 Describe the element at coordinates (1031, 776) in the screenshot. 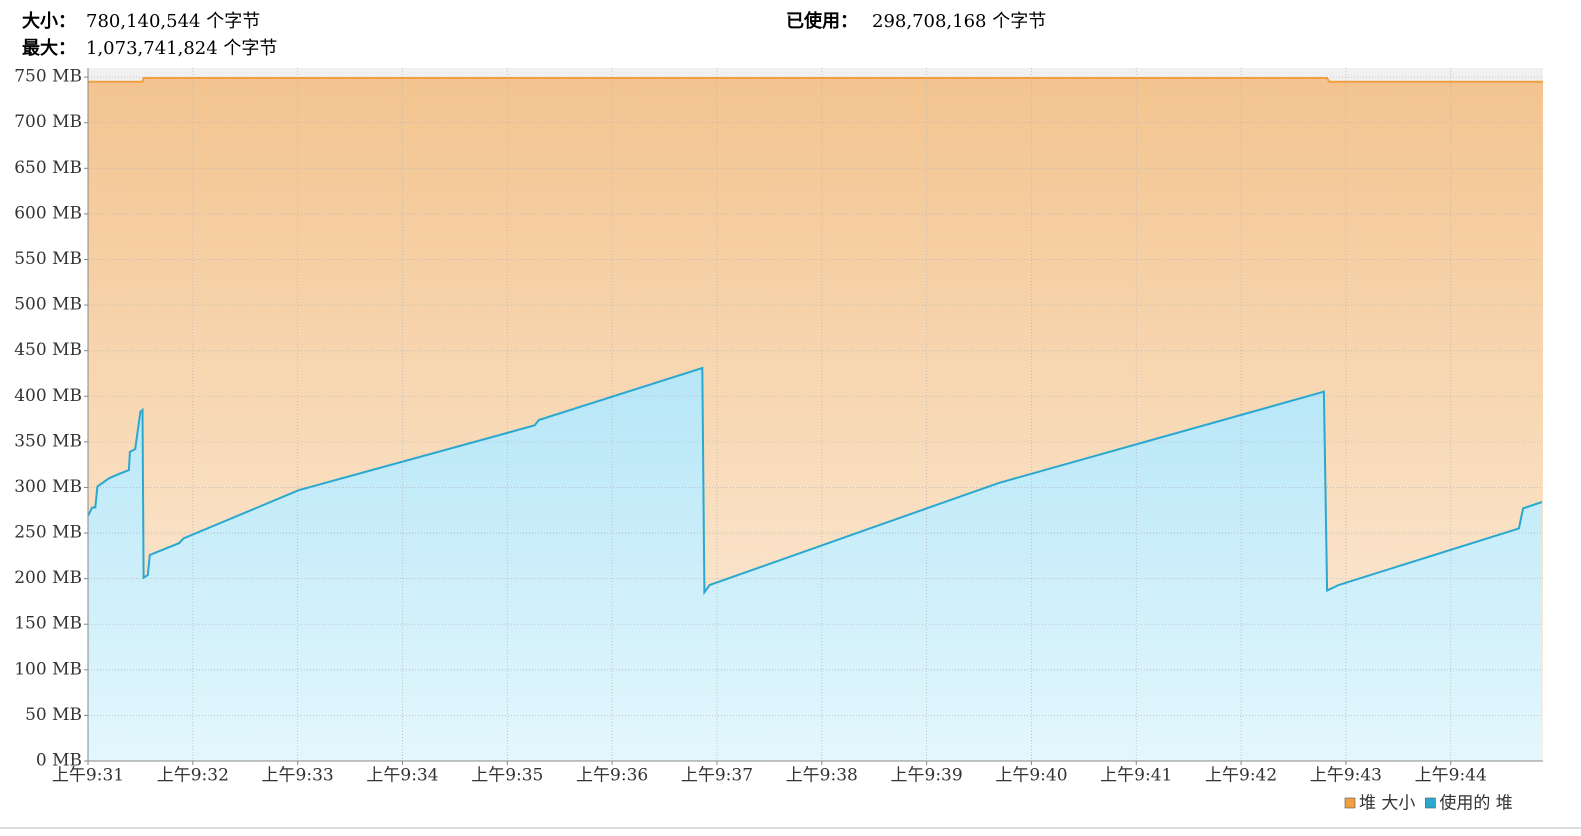

I see `x-tick-label: 上午9:40` at that location.